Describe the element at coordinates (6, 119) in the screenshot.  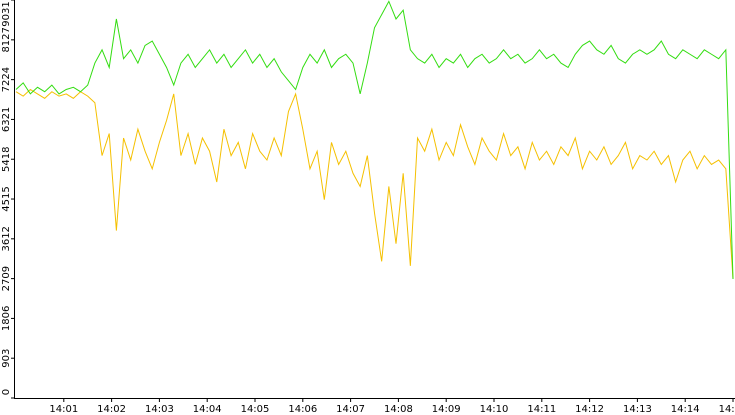
I see `y-tick-label: 6321` at that location.